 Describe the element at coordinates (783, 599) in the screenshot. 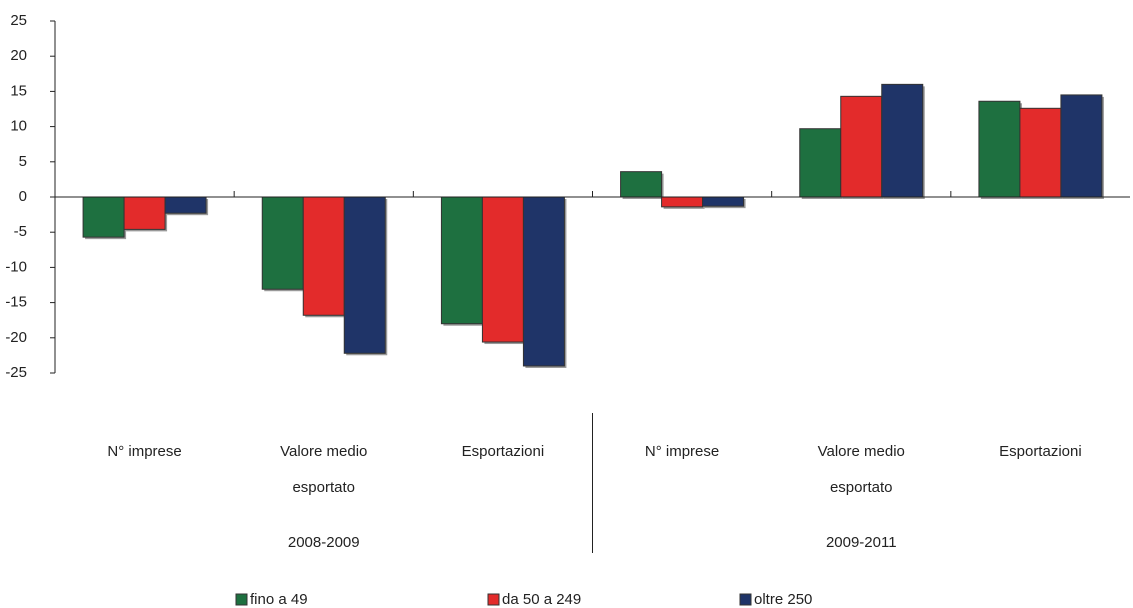

I see `legend-label: oltre 250` at that location.